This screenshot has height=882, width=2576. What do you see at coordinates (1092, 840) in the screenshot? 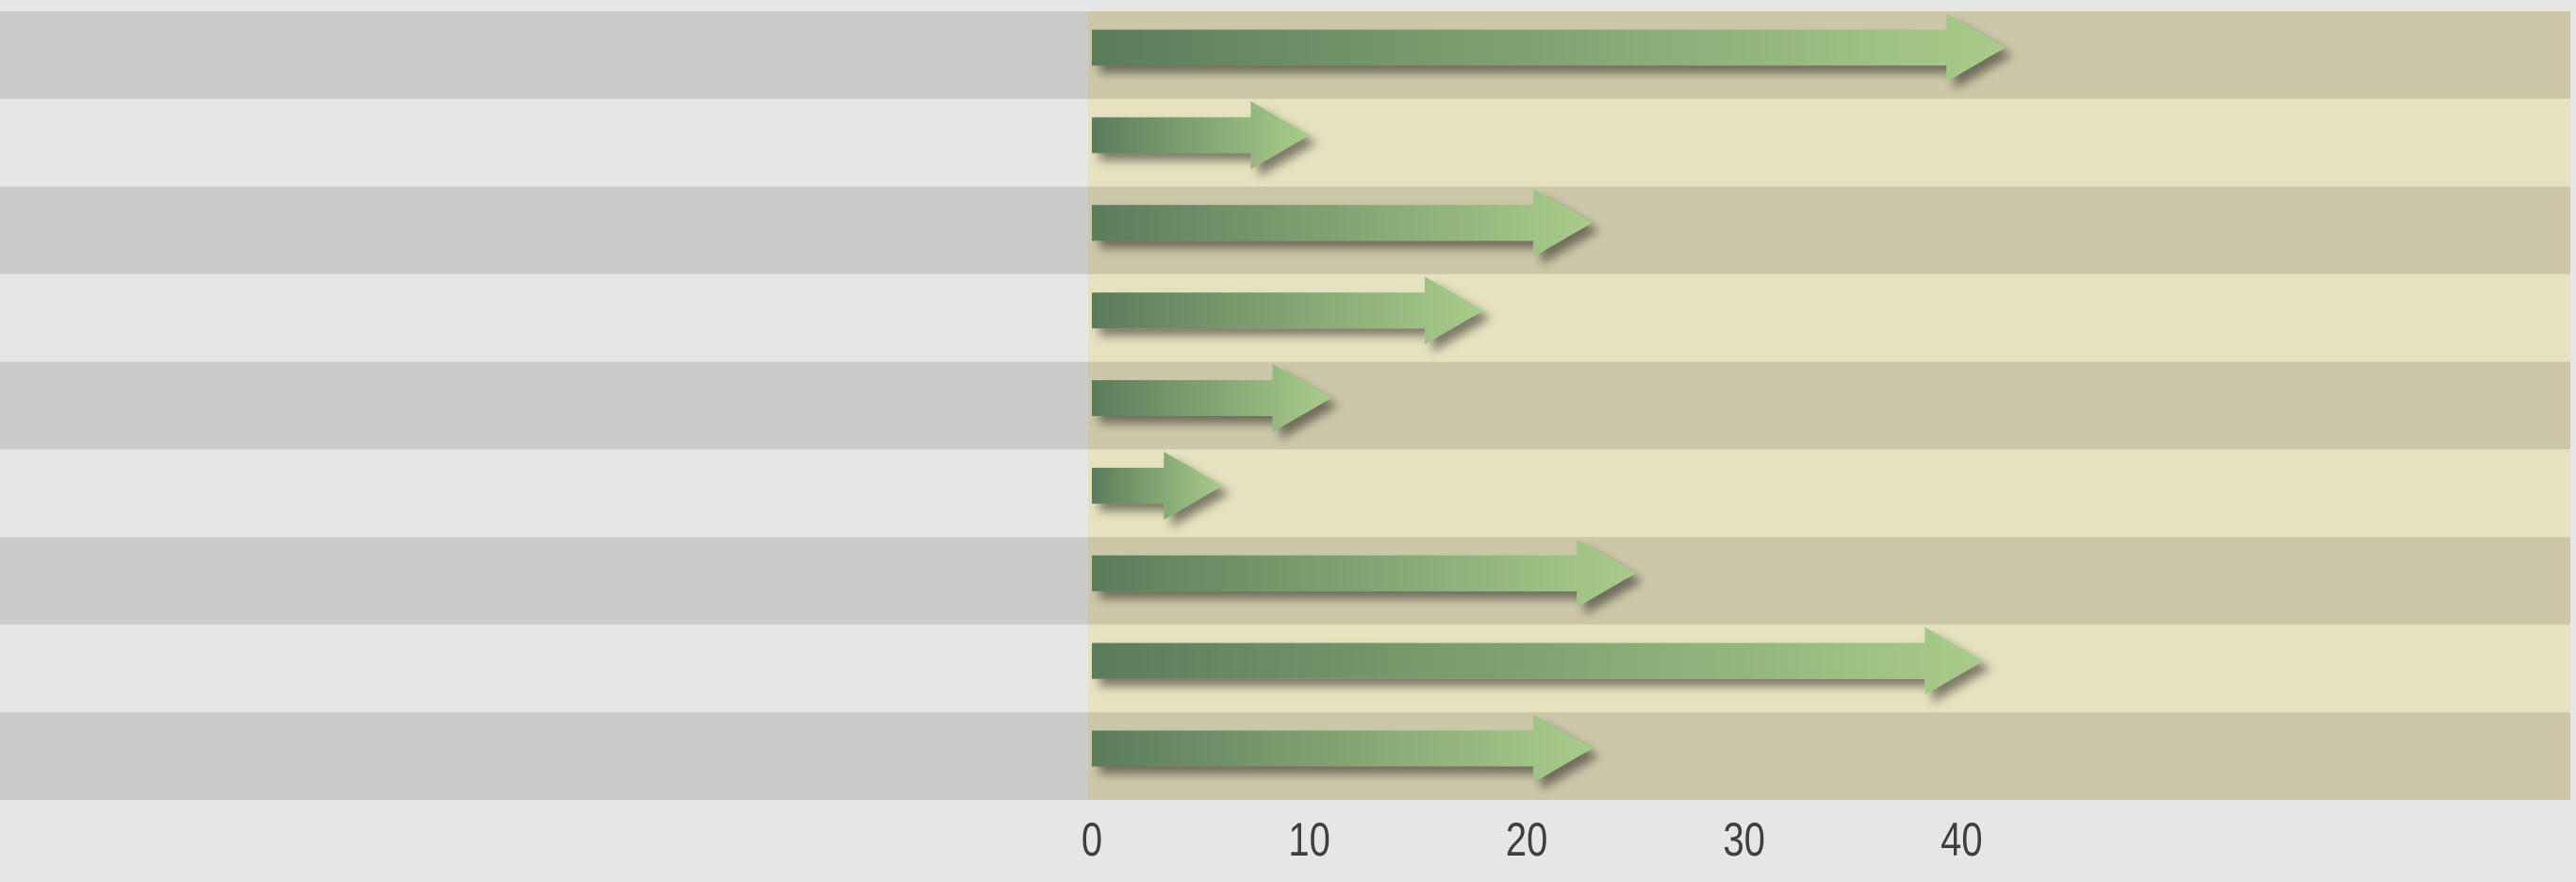
I see `x-tick-label: 0` at bounding box center [1092, 840].